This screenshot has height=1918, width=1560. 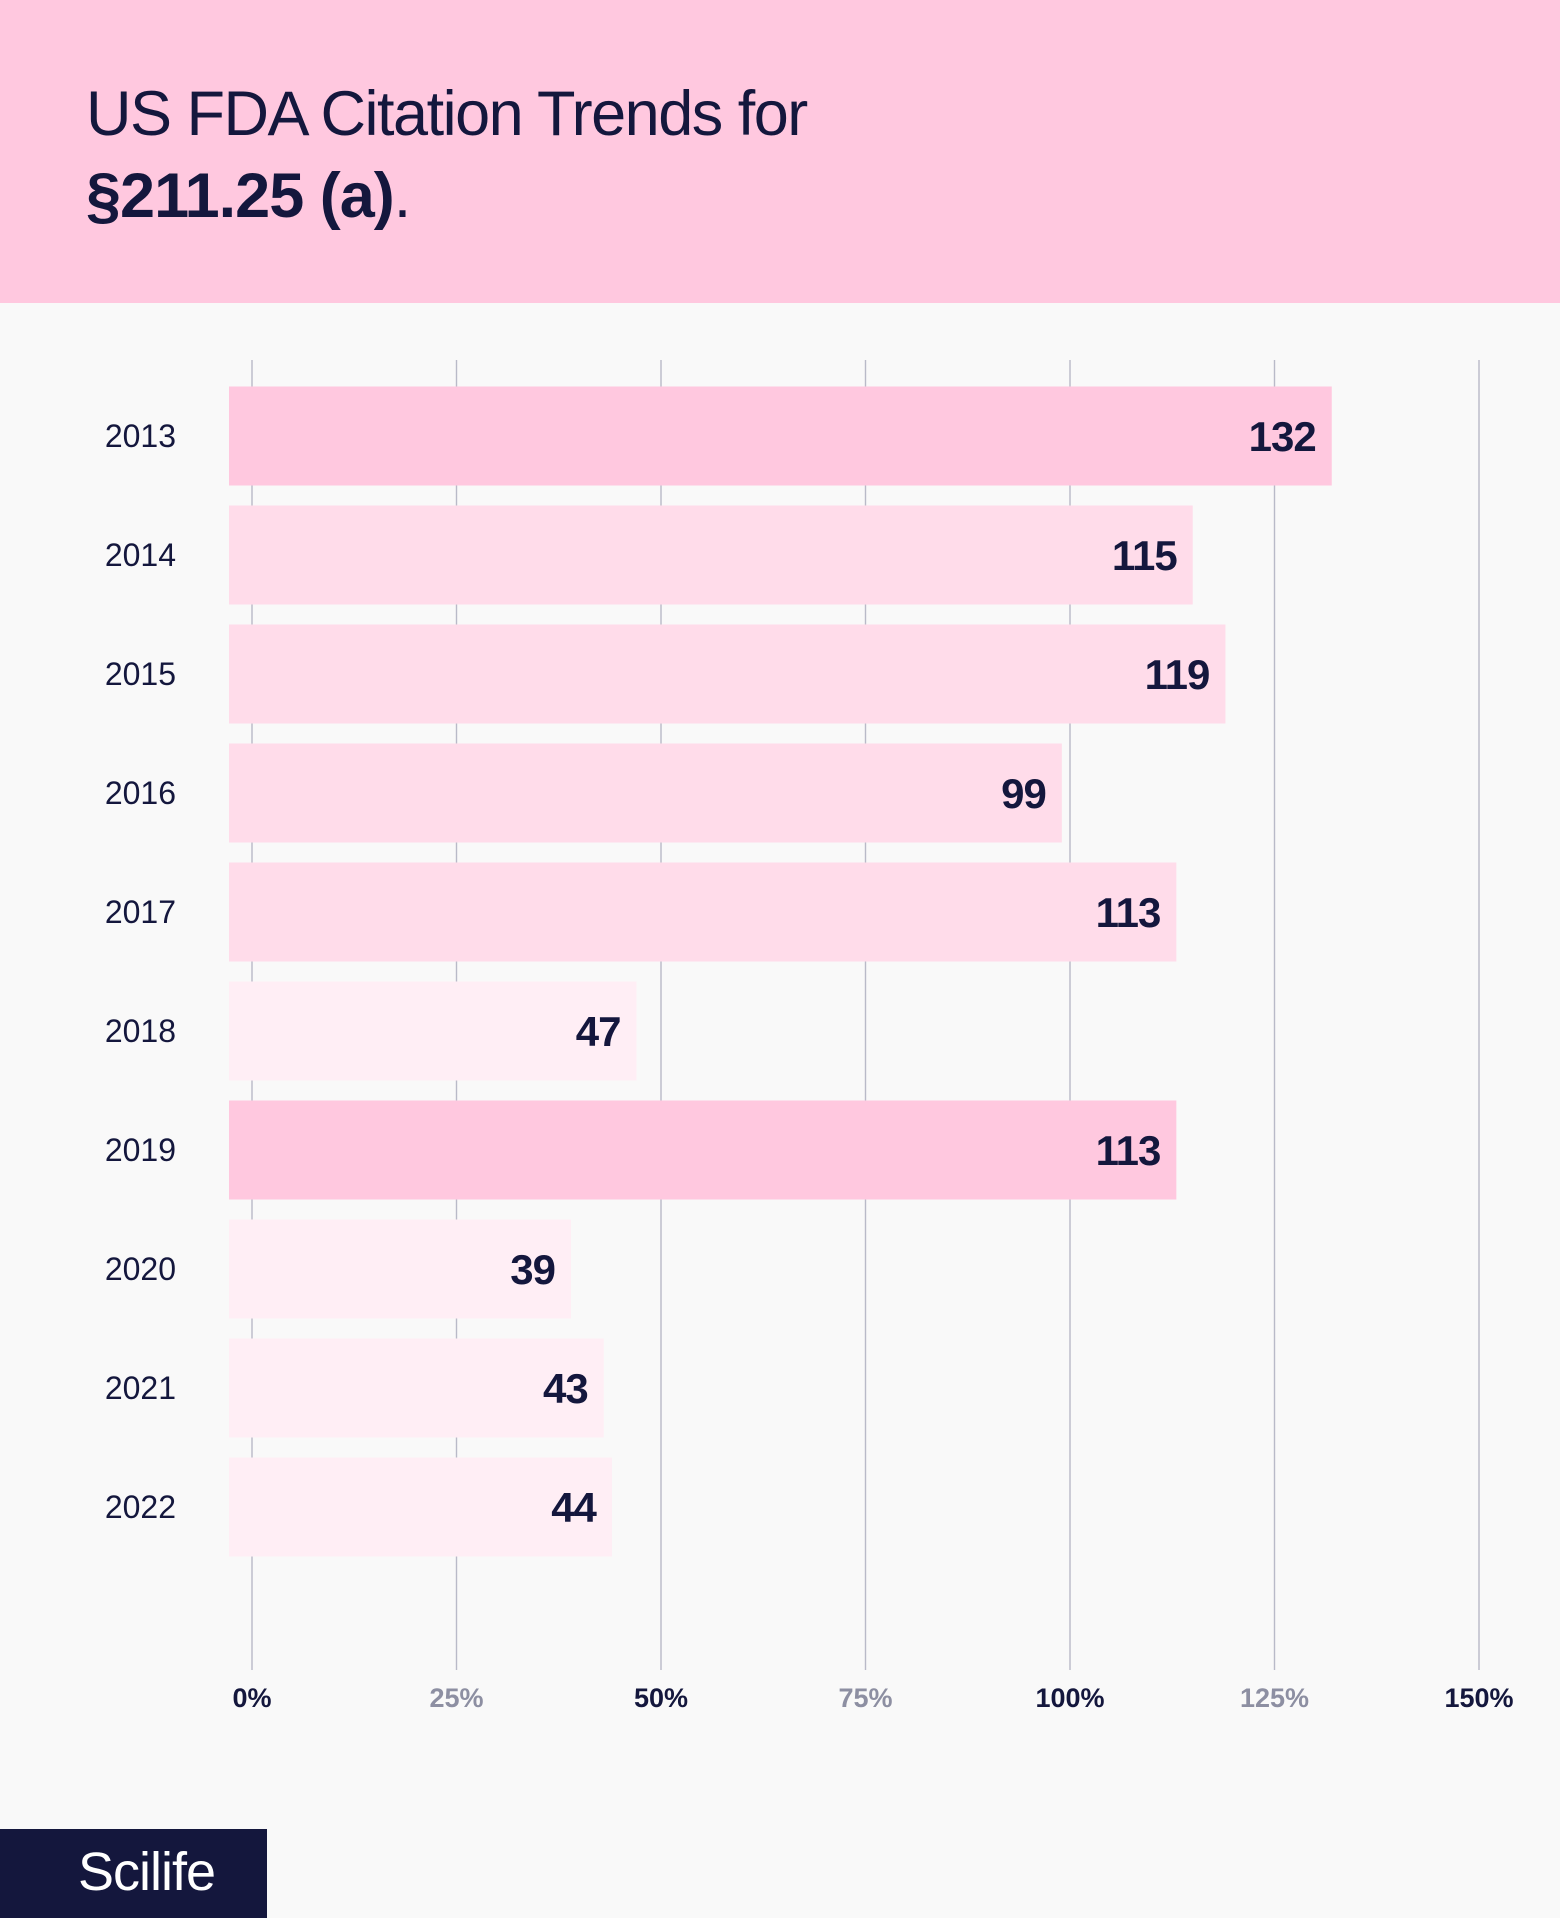 What do you see at coordinates (1282, 436) in the screenshot?
I see `data-label: 132` at bounding box center [1282, 436].